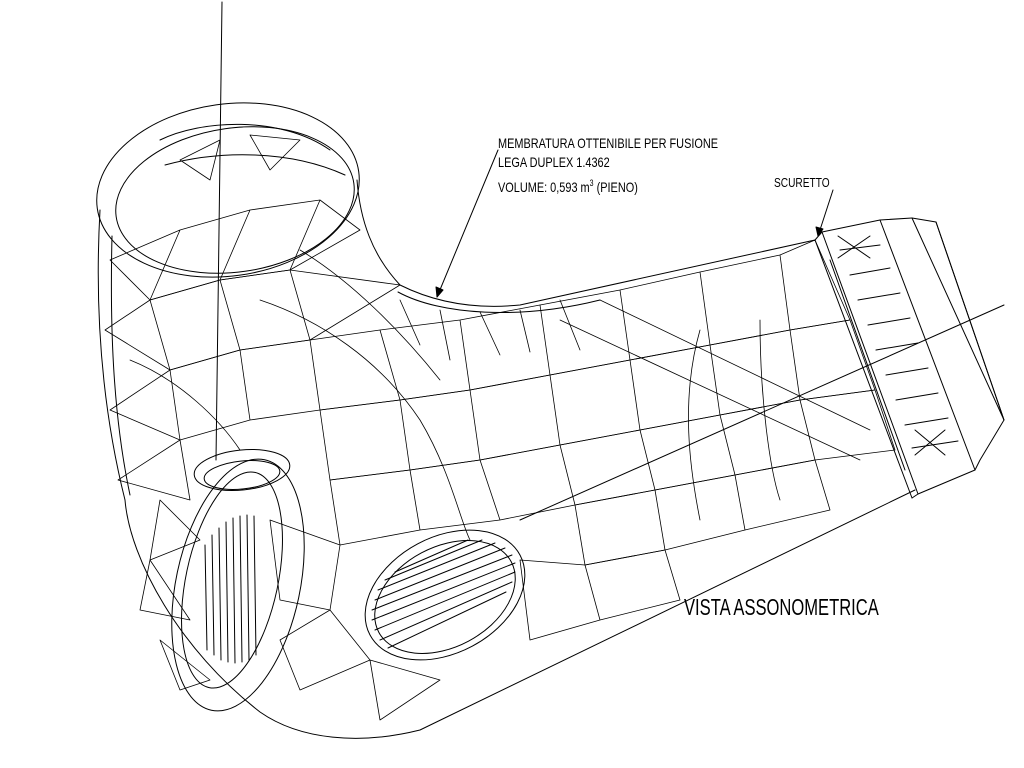 Image resolution: width=1024 pixels, height=768 pixels. What do you see at coordinates (439, 292) in the screenshot?
I see `membrane-leader-arrow` at bounding box center [439, 292].